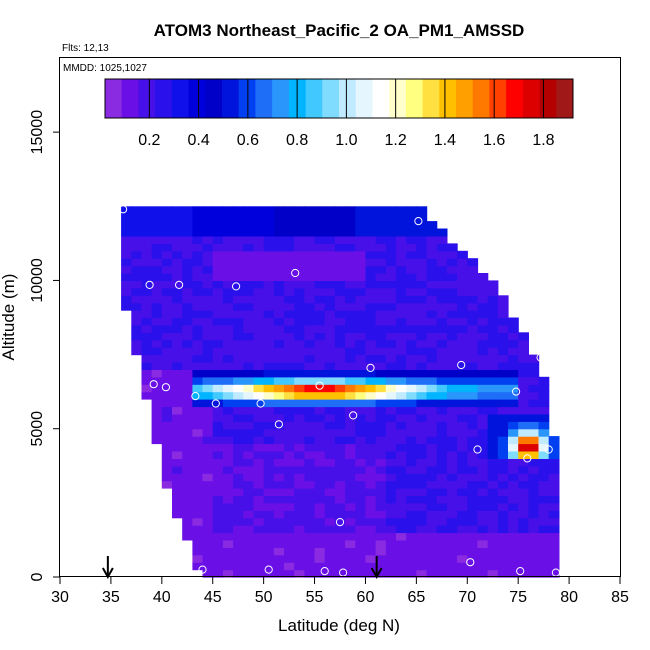 The image size is (650, 650). I want to click on x-tick-label: 30, so click(60, 597).